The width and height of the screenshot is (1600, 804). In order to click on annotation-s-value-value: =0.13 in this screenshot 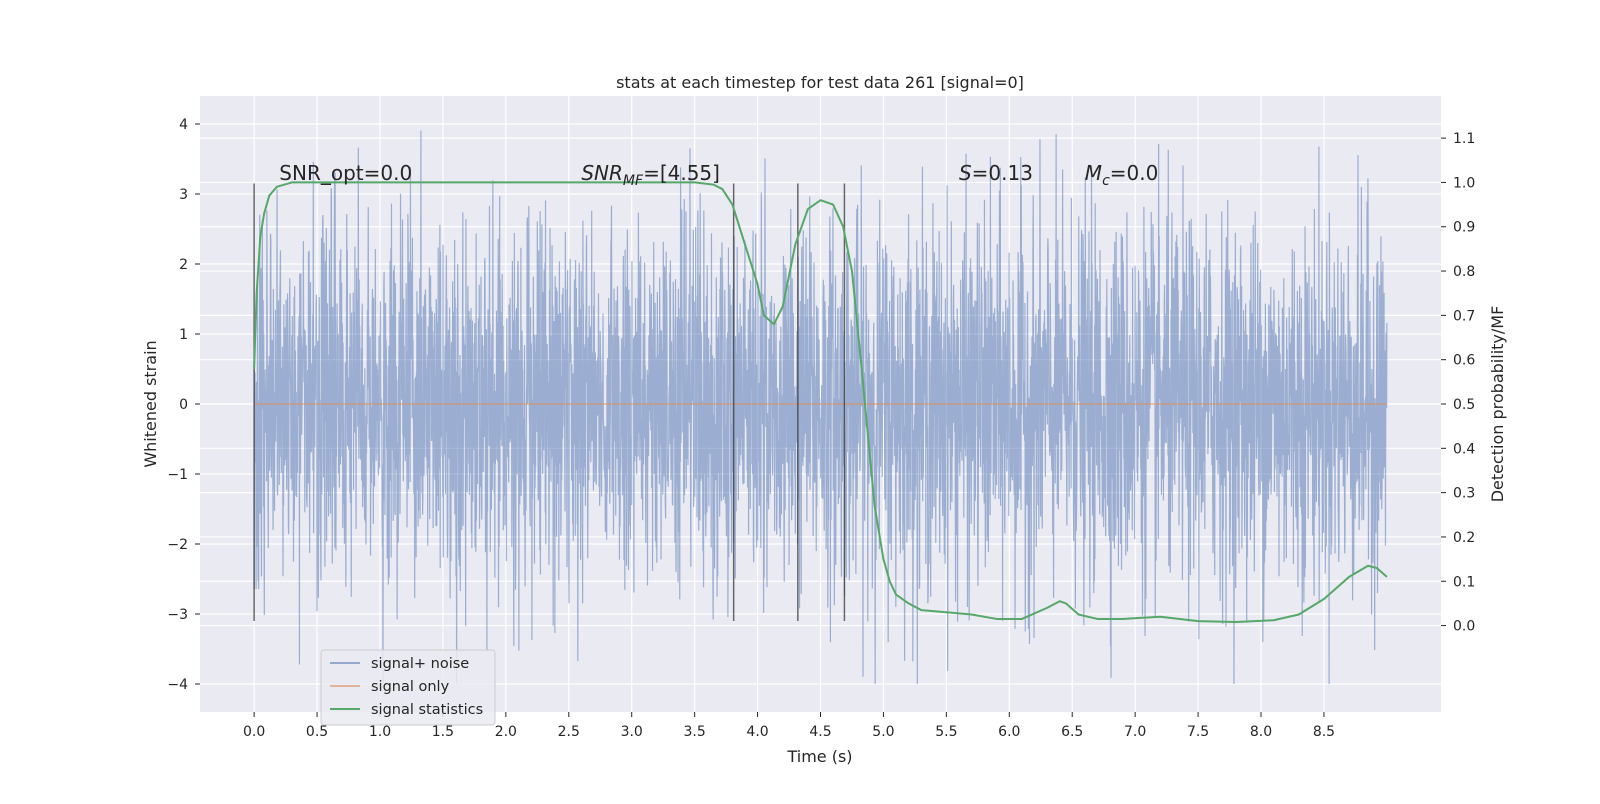, I will do `click(1002, 173)`.